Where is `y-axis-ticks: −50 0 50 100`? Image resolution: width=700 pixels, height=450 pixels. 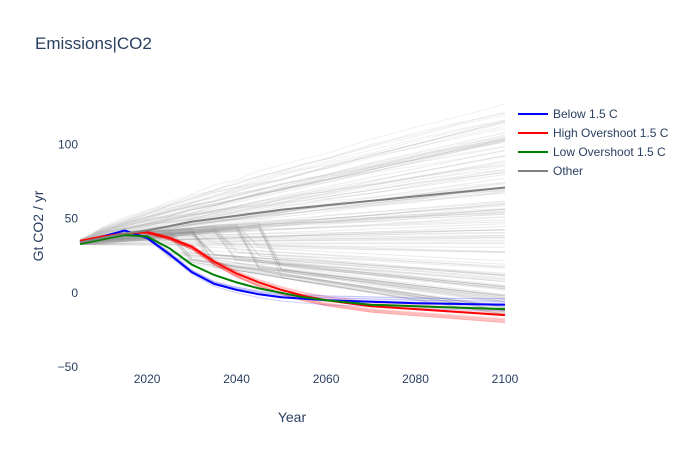 y-axis-ticks: −50 0 50 100 is located at coordinates (68, 256).